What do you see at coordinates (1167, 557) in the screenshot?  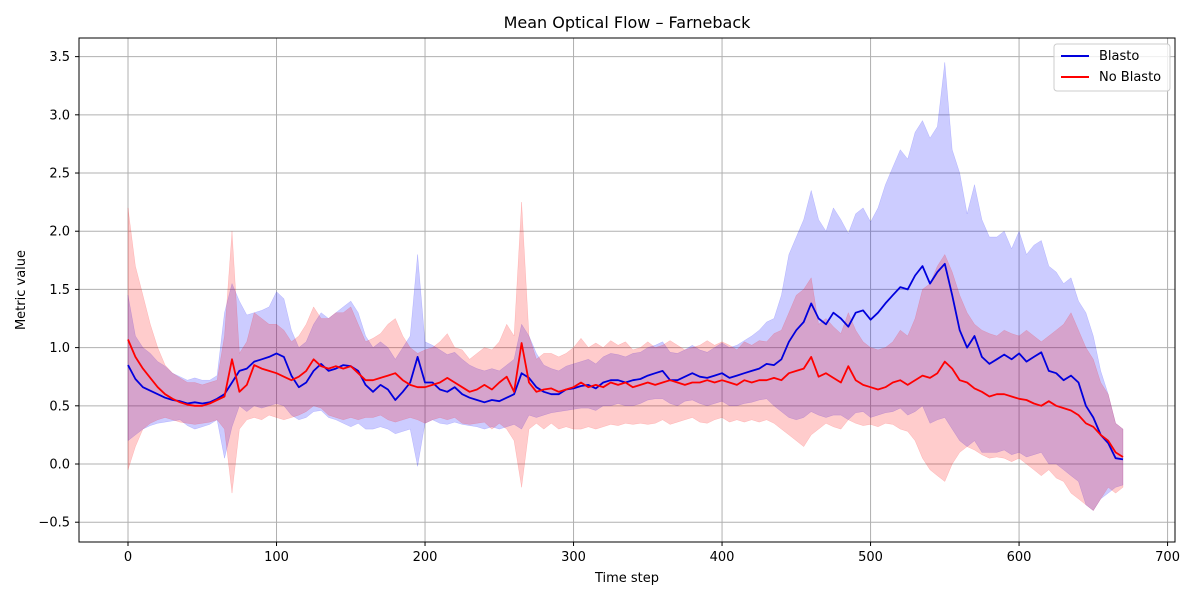 I see `x-tick-label: 700` at bounding box center [1167, 557].